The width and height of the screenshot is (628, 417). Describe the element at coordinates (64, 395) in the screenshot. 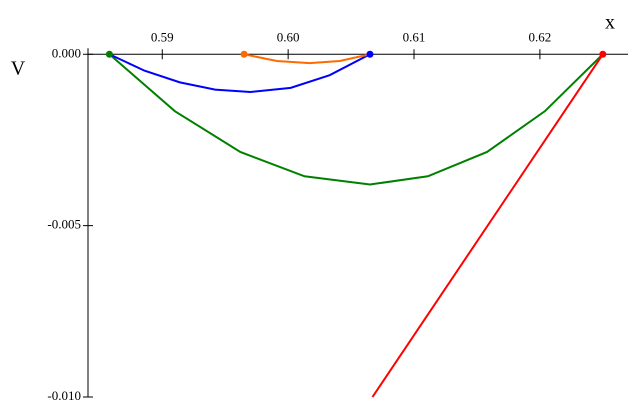

I see `y-tick-label: -0.010` at that location.